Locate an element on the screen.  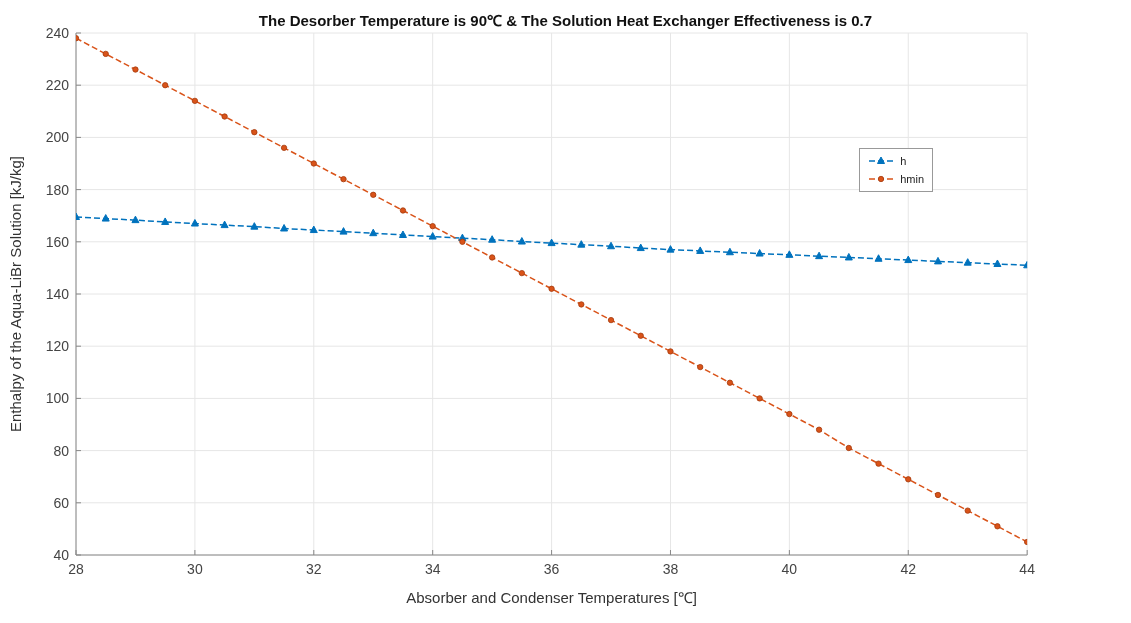
y-tick-label: 200 is located at coordinates (57, 137).